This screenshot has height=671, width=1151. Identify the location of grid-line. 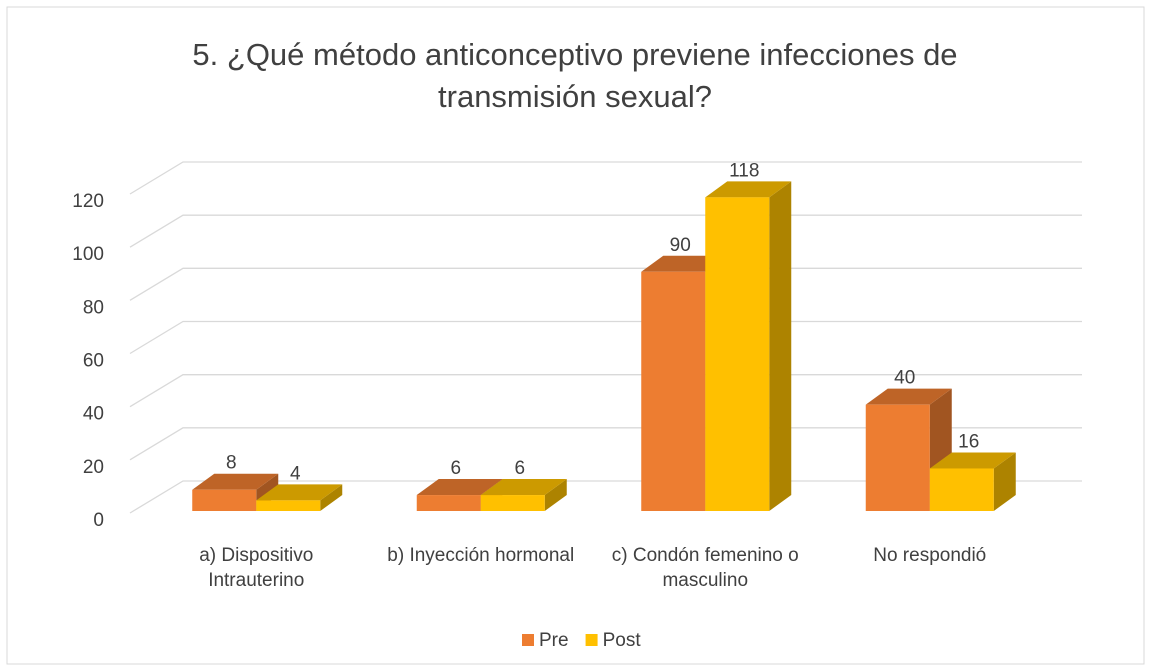
(605, 178).